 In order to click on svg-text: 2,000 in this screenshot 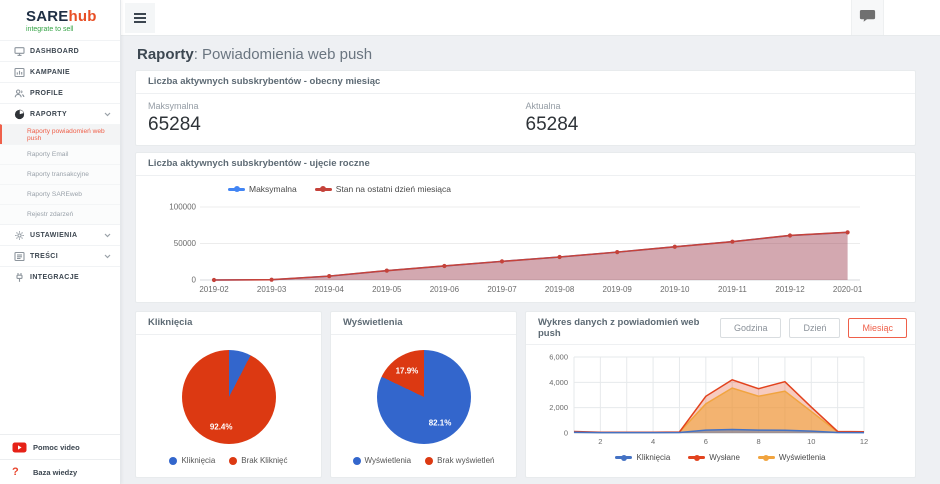, I will do `click(558, 407)`.